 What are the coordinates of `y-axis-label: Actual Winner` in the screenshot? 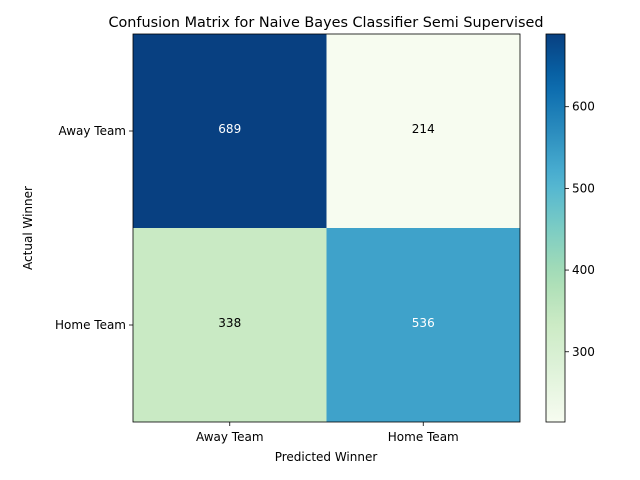 It's located at (28, 228).